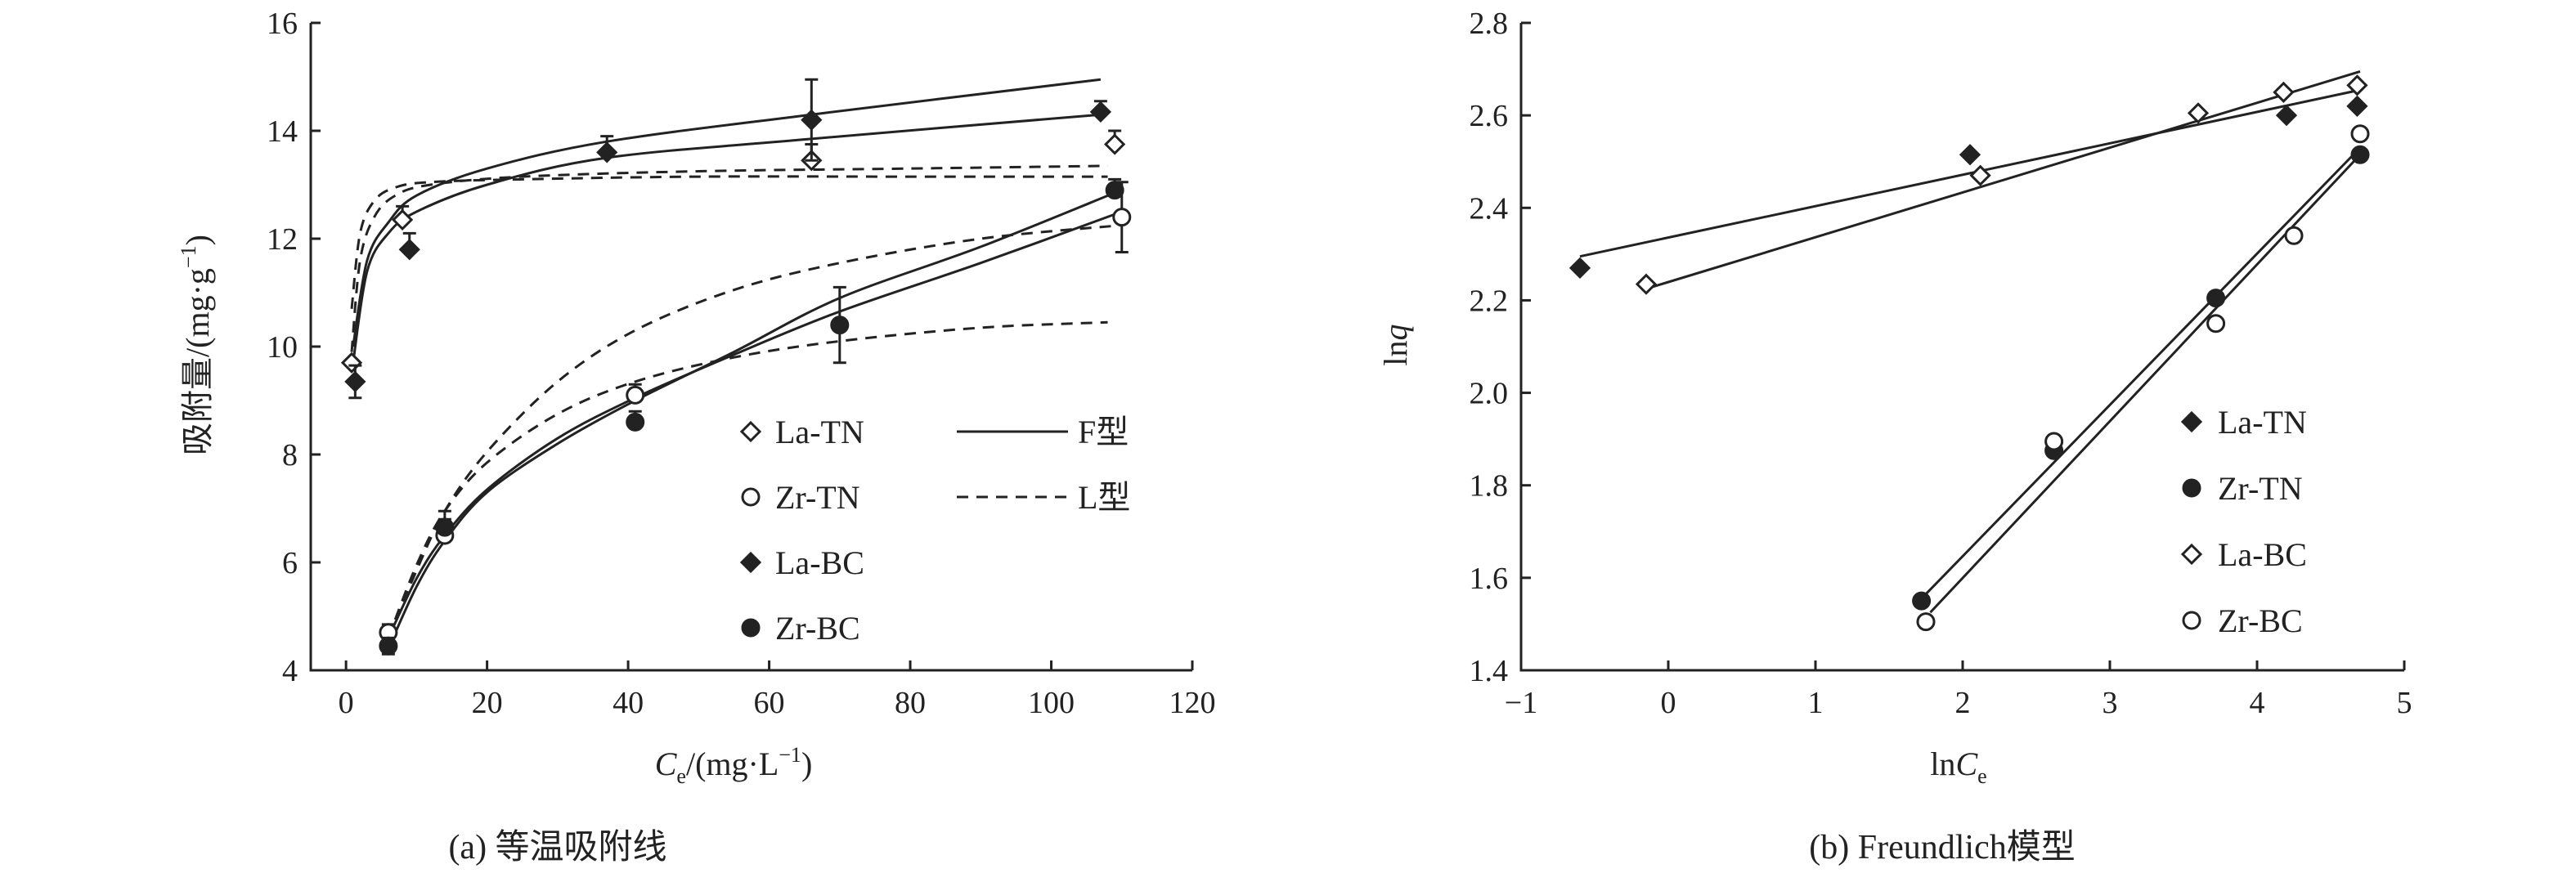 This screenshot has width=2576, height=873. What do you see at coordinates (290, 563) in the screenshot?
I see `panel-a-ytick-label: 6` at bounding box center [290, 563].